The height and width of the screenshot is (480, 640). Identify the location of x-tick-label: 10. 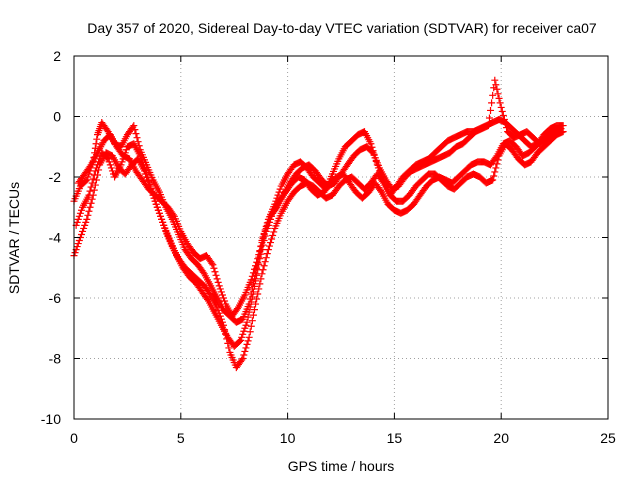
(288, 438).